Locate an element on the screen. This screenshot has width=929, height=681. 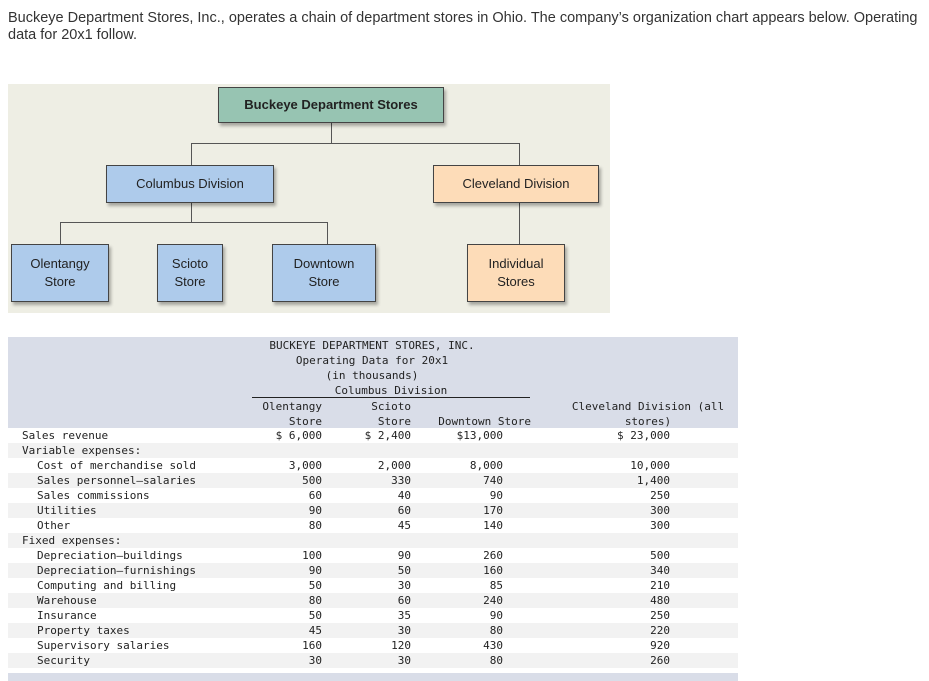
cell-value: 340 is located at coordinates (660, 570).